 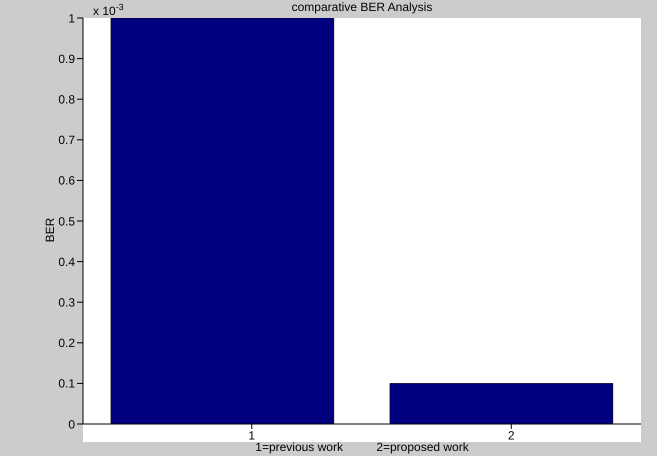 I want to click on y-tick-label: 0.2, so click(x=67, y=343).